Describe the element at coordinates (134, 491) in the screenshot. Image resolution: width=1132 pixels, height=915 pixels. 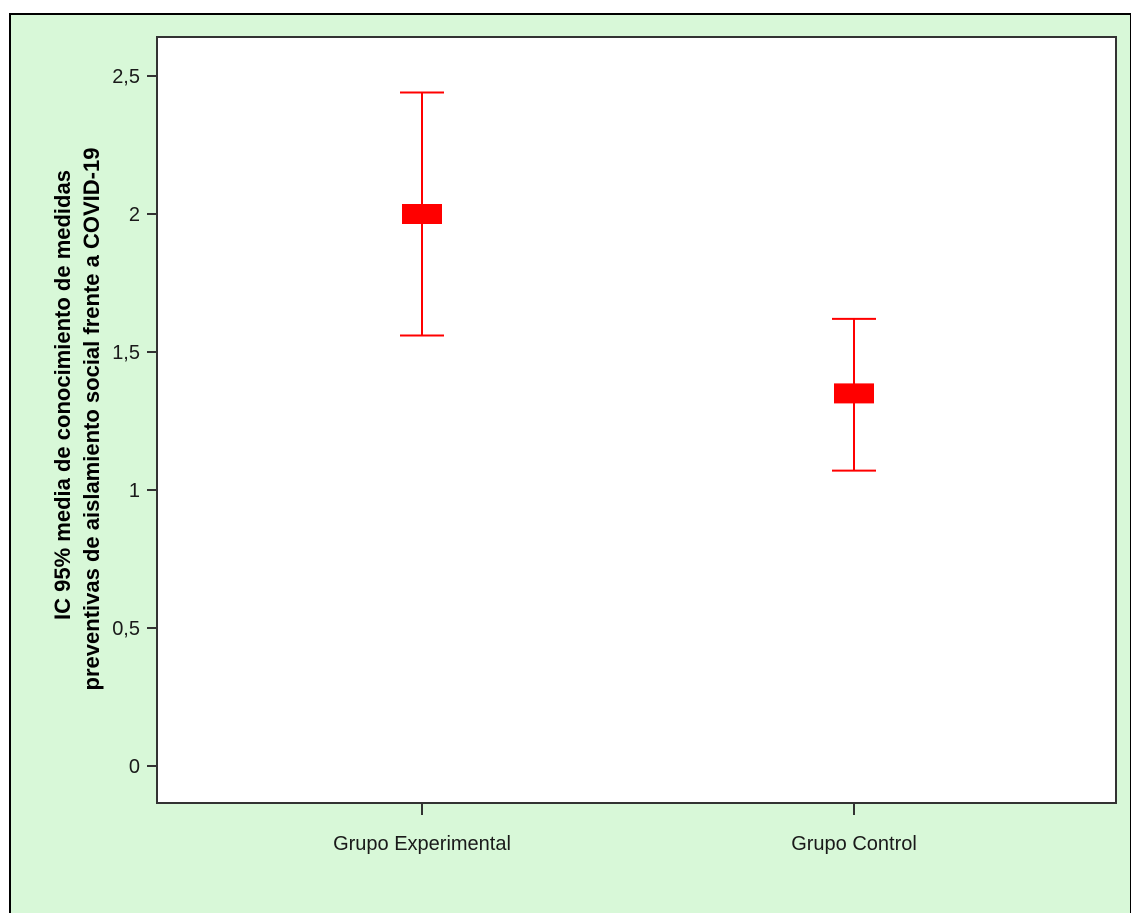
I see `y-tick-label: 1` at that location.